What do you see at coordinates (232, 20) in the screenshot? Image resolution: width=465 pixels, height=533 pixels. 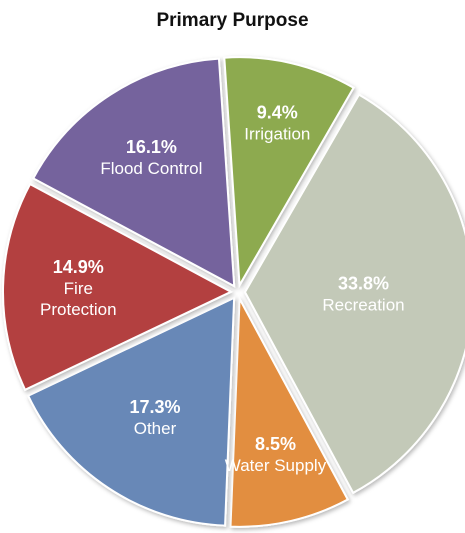 I see `chart-title: Primary Purpose` at bounding box center [232, 20].